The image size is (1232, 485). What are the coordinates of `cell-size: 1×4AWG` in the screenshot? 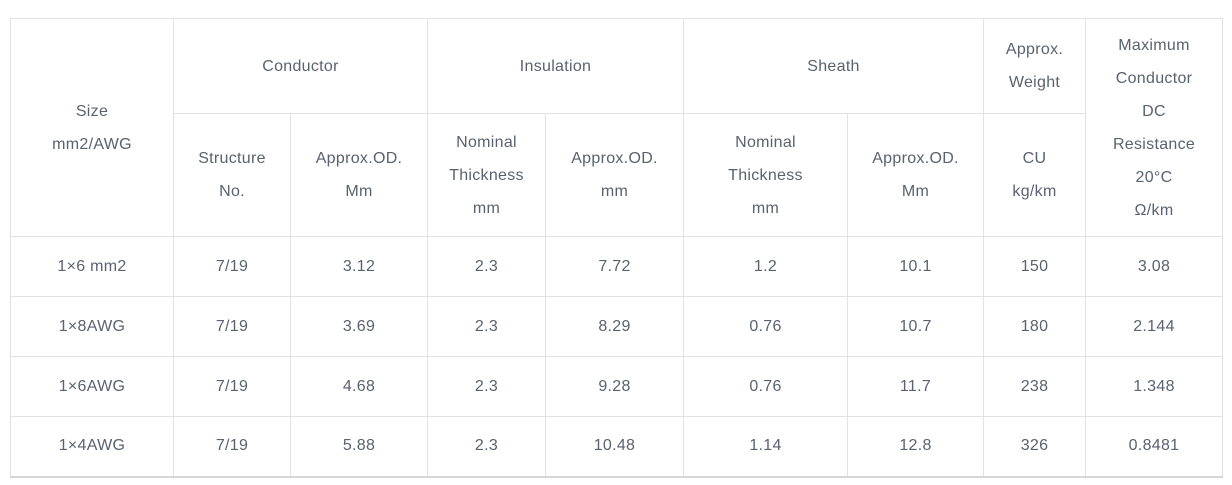 It's located at (92, 447).